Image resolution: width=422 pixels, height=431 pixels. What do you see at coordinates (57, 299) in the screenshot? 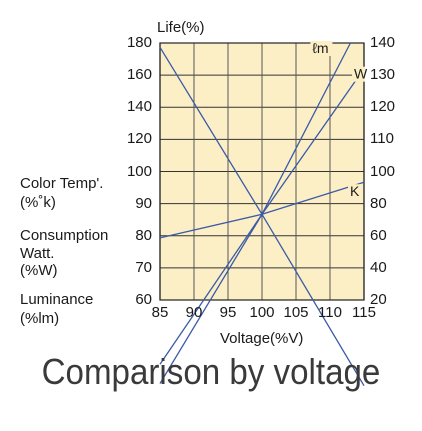
I see `left-group-luminance-line1: Luminance` at bounding box center [57, 299].